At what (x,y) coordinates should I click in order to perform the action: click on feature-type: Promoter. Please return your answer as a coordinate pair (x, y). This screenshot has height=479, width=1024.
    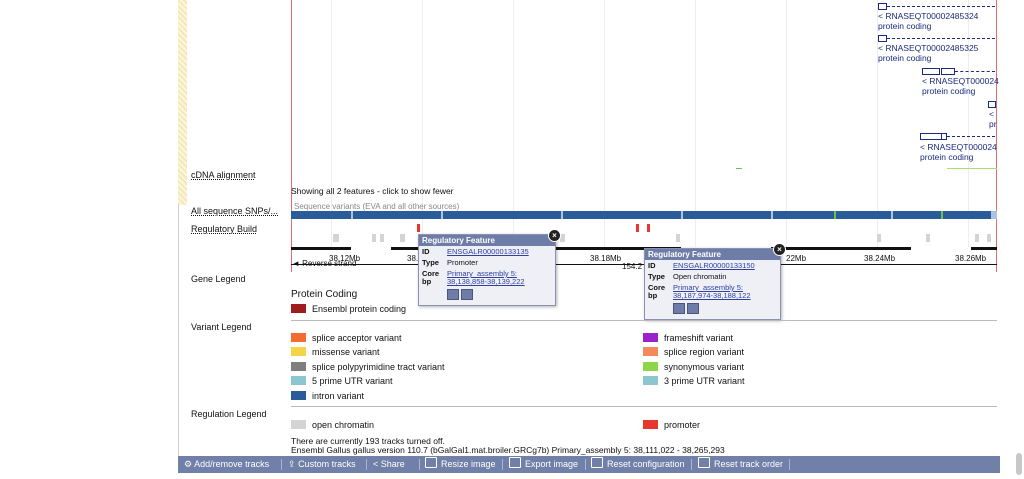
    Looking at the image, I should click on (462, 262).